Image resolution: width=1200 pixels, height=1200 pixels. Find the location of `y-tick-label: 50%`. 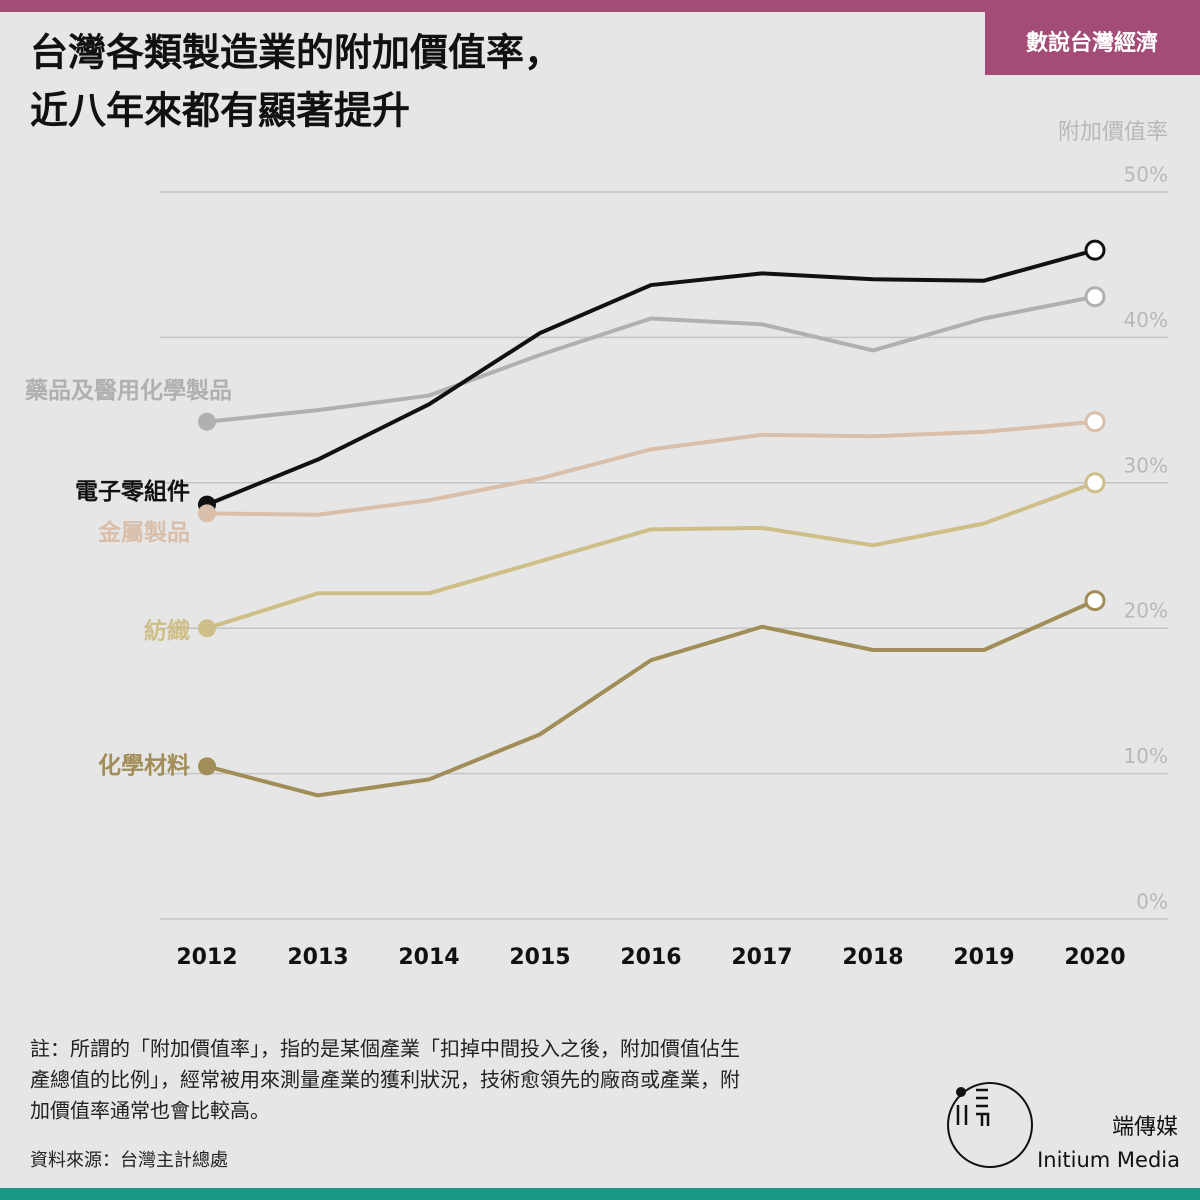

y-tick-label: 50% is located at coordinates (1146, 175).